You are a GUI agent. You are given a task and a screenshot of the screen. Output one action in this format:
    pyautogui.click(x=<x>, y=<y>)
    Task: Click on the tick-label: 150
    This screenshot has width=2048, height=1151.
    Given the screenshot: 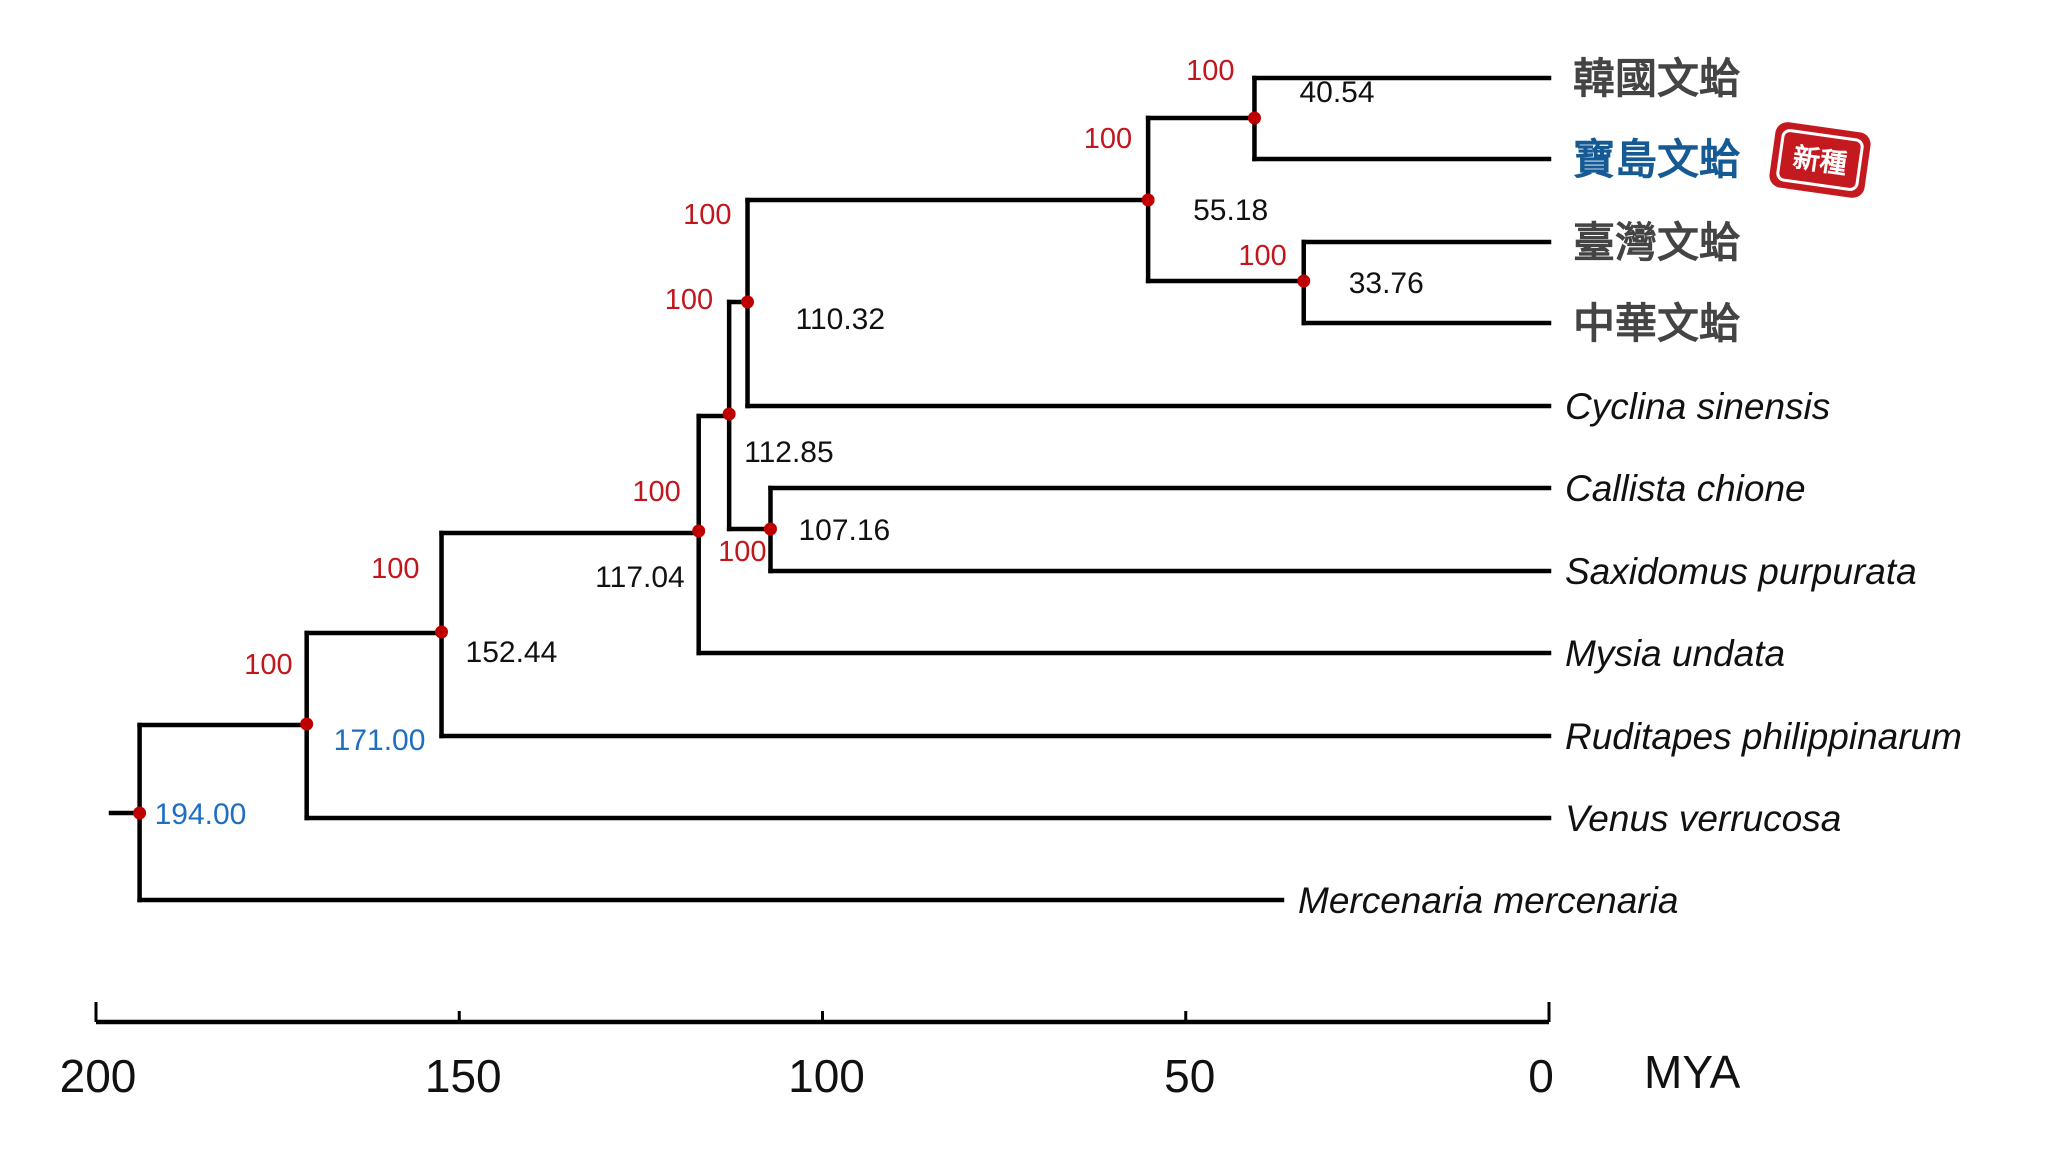 What is the action you would take?
    pyautogui.click(x=463, y=1076)
    